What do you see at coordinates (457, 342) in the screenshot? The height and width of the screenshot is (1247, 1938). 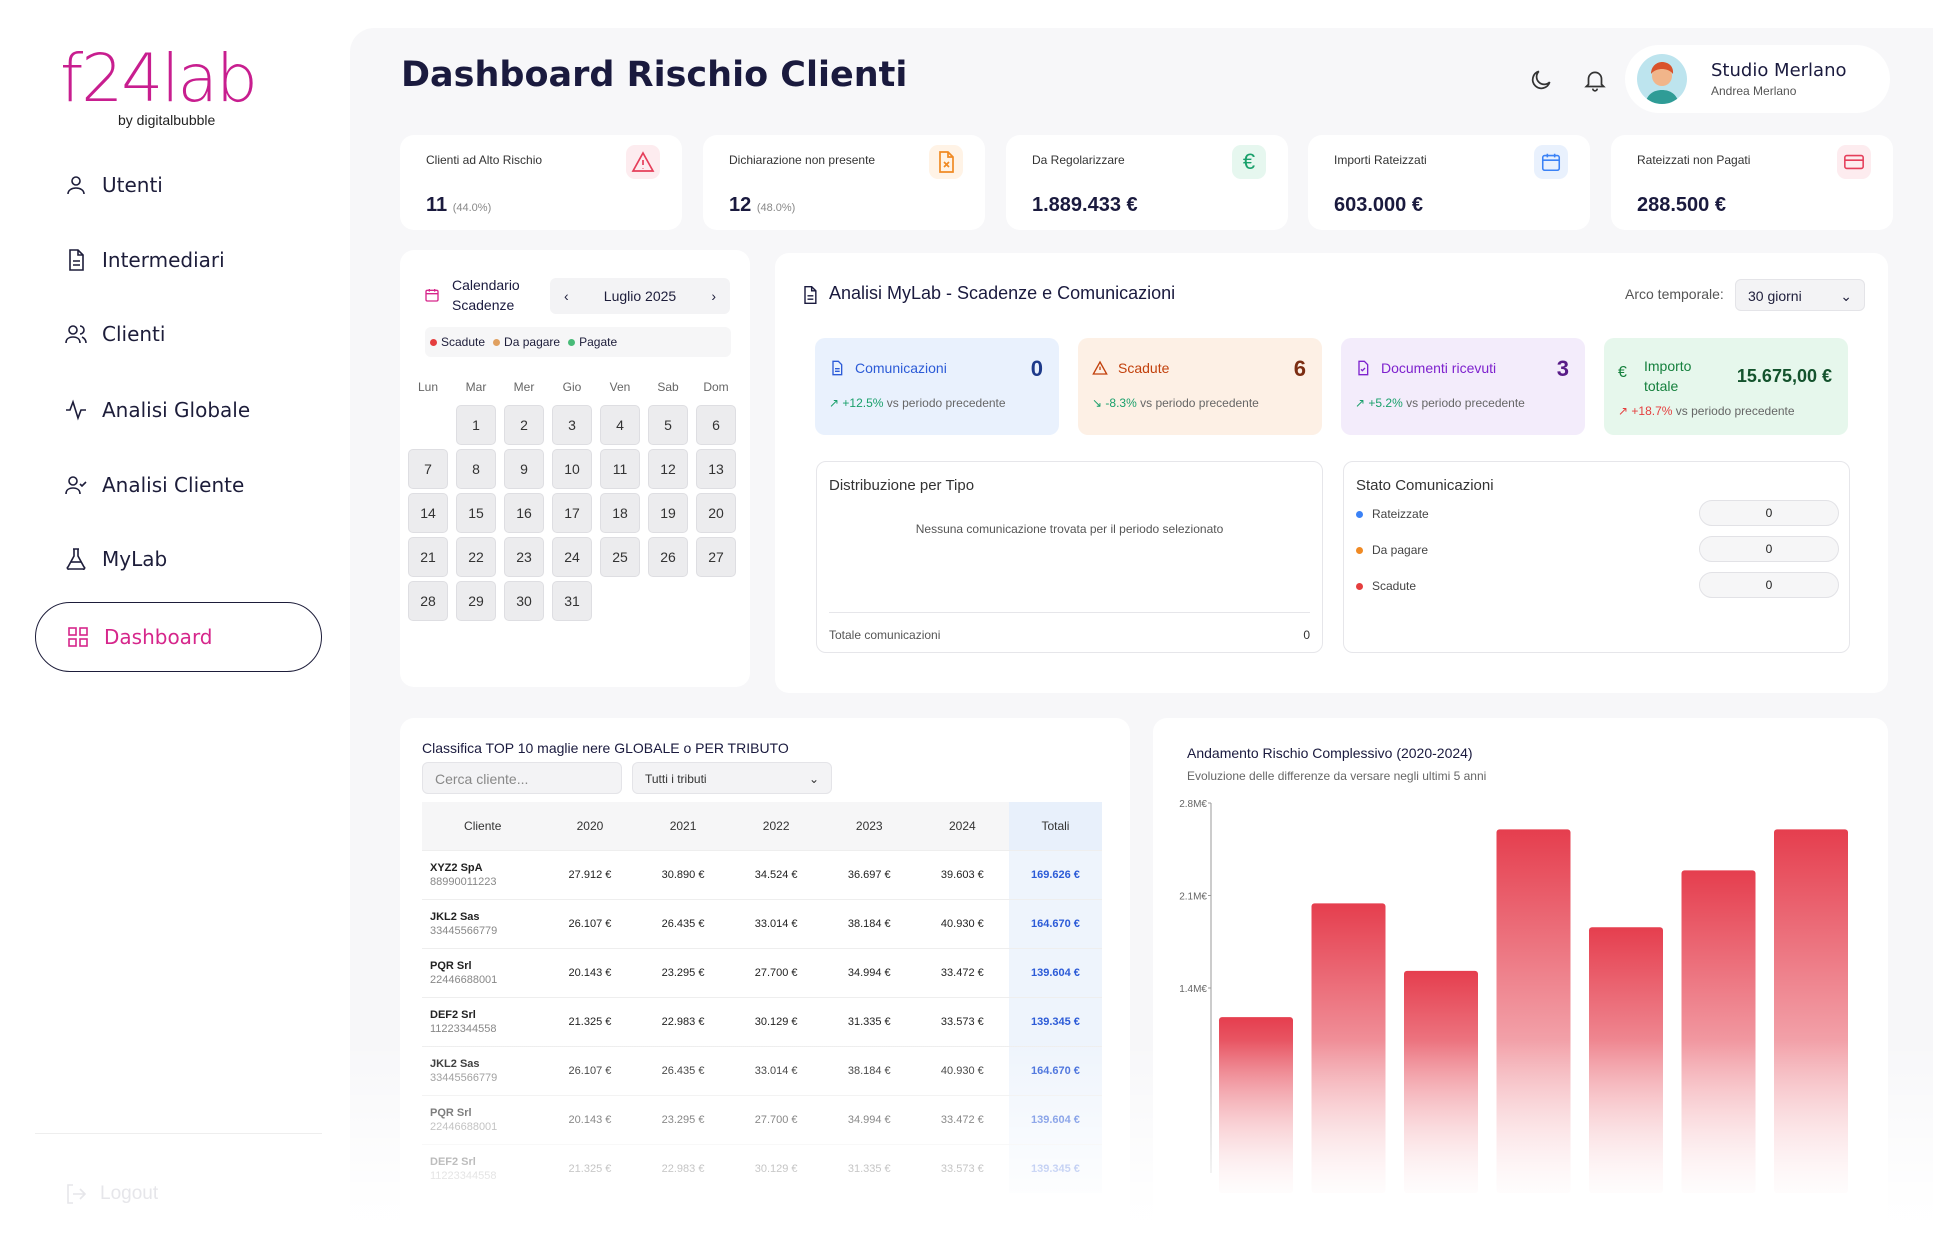 I see `legend-scadute: Scadute` at bounding box center [457, 342].